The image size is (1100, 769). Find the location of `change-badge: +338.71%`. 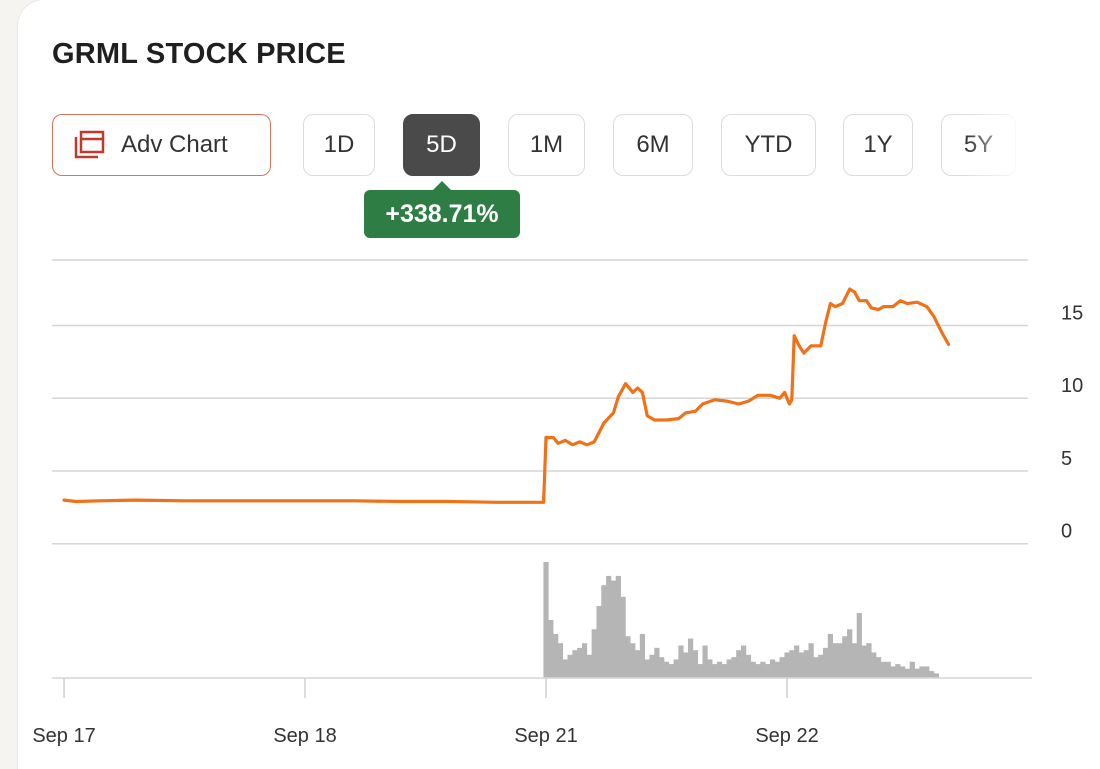

change-badge: +338.71% is located at coordinates (442, 209).